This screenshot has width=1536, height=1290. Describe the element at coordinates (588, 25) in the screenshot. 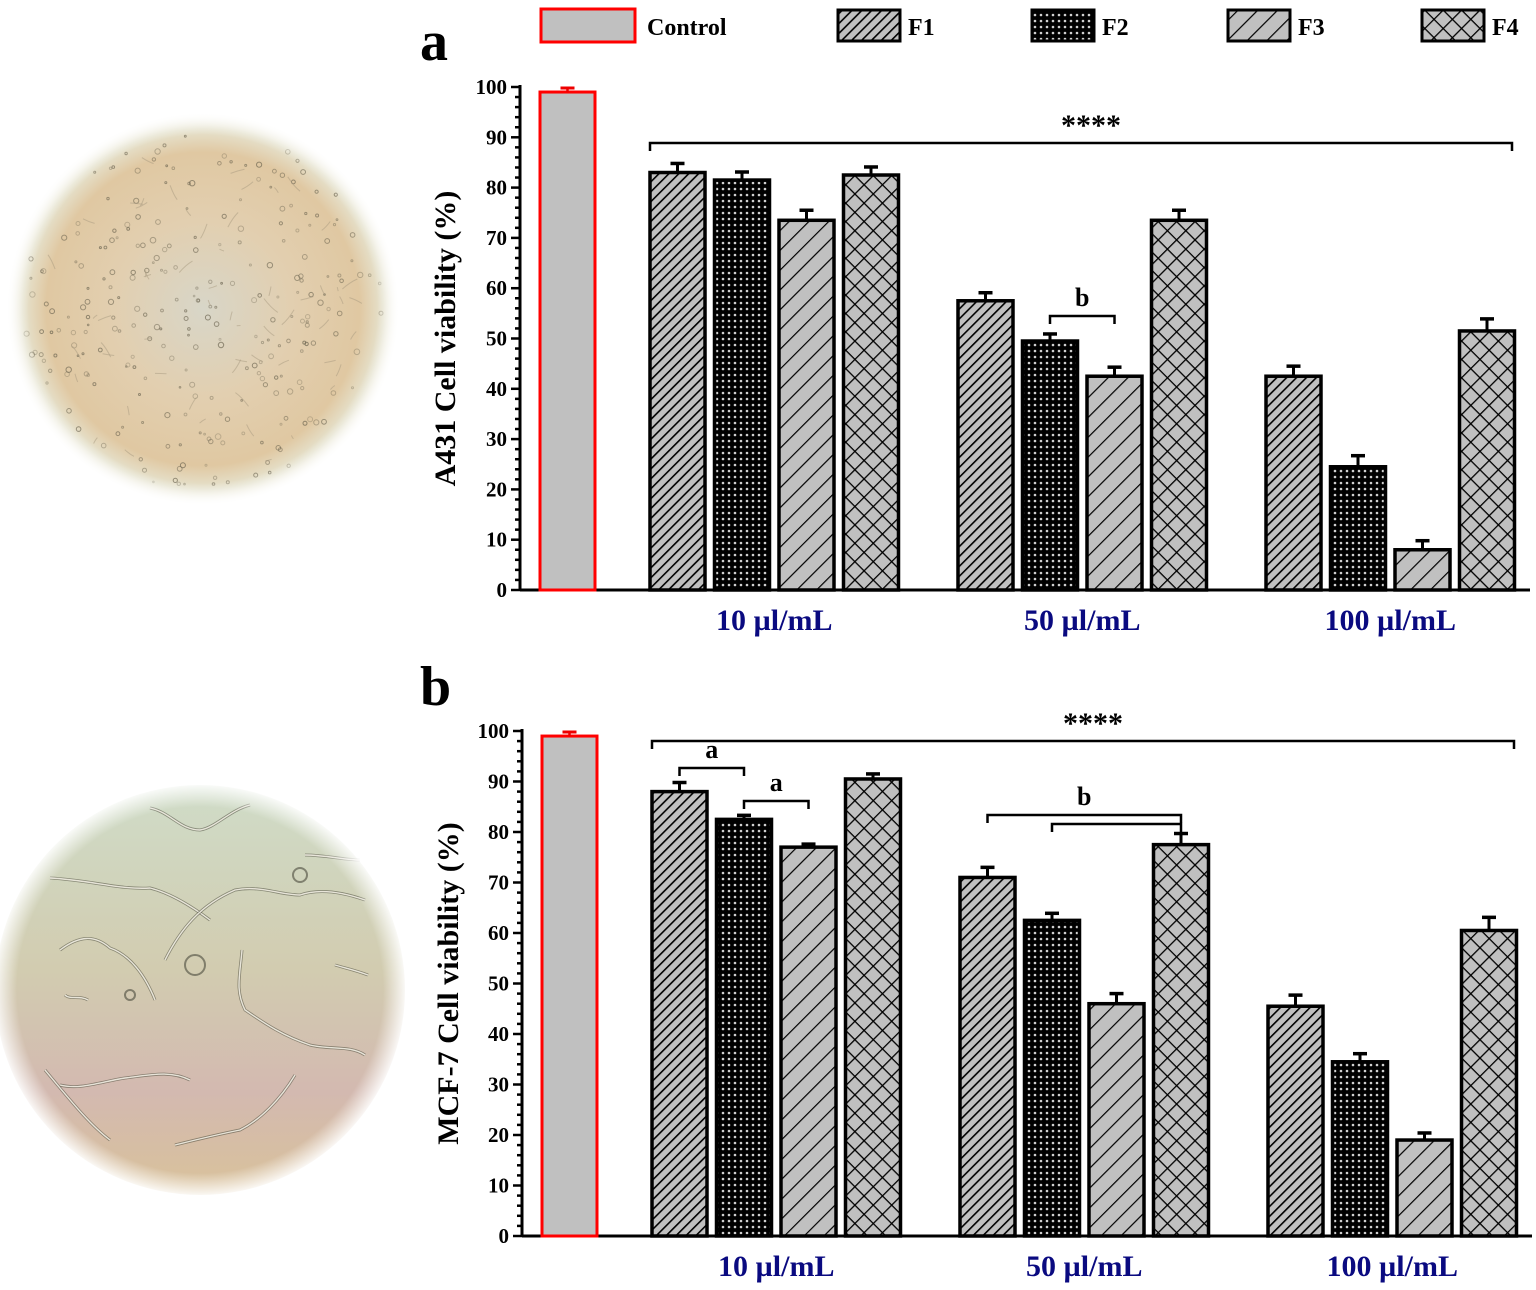

I see `legend-swatch-control` at that location.